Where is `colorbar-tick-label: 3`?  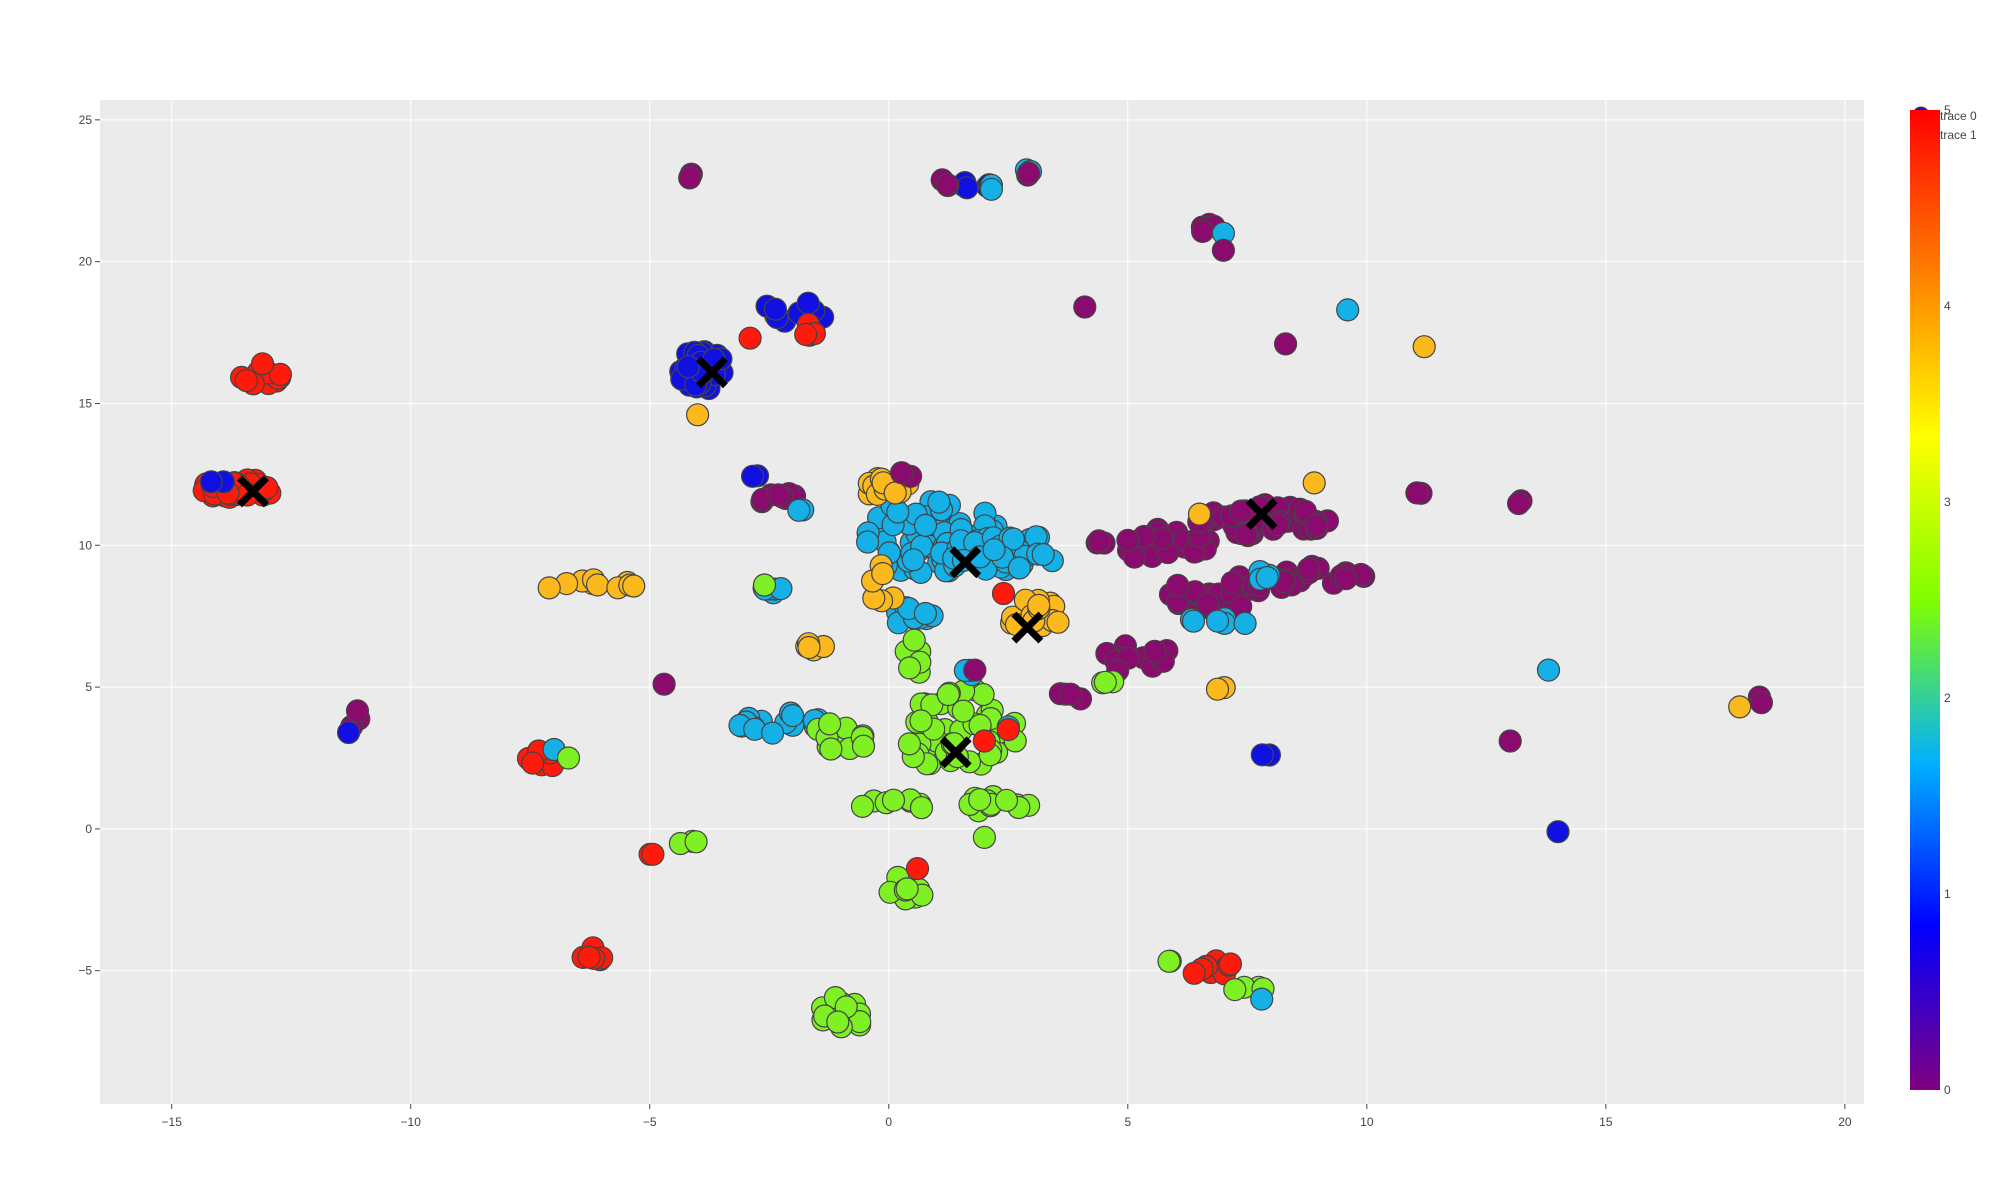
colorbar-tick-label: 3 is located at coordinates (1947, 502).